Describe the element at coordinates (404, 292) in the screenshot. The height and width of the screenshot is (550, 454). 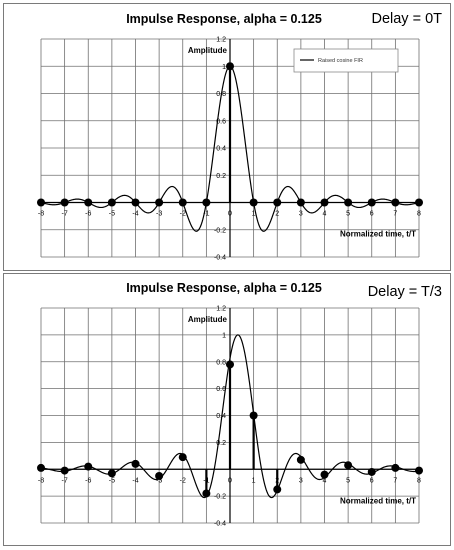
I see `delay-annotation: Delay = T/3` at that location.